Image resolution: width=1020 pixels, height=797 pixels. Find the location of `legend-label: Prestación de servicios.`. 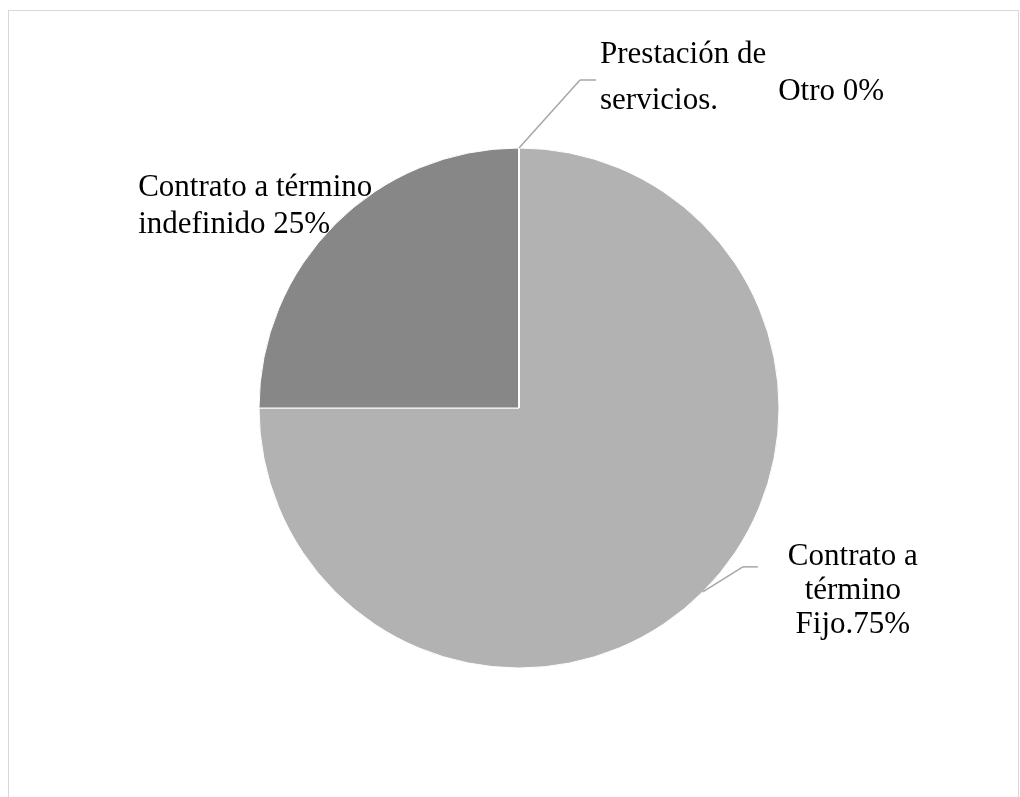

legend-label: Prestación de servicios. is located at coordinates (683, 75).